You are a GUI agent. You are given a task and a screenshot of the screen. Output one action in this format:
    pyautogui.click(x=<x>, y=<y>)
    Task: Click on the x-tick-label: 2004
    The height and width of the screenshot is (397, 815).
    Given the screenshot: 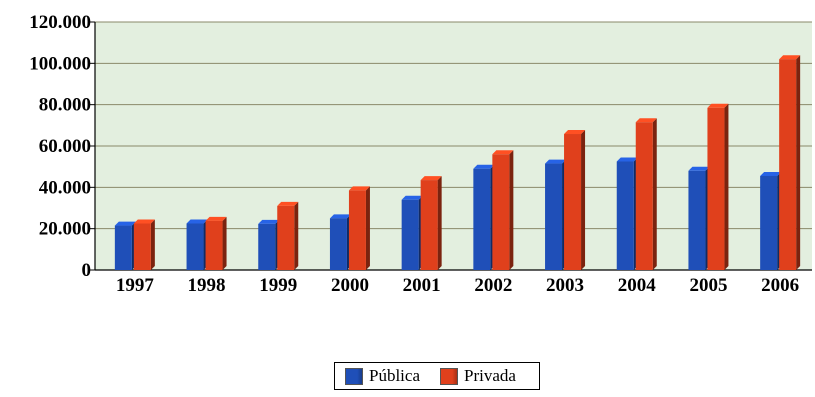 What is the action you would take?
    pyautogui.click(x=637, y=285)
    